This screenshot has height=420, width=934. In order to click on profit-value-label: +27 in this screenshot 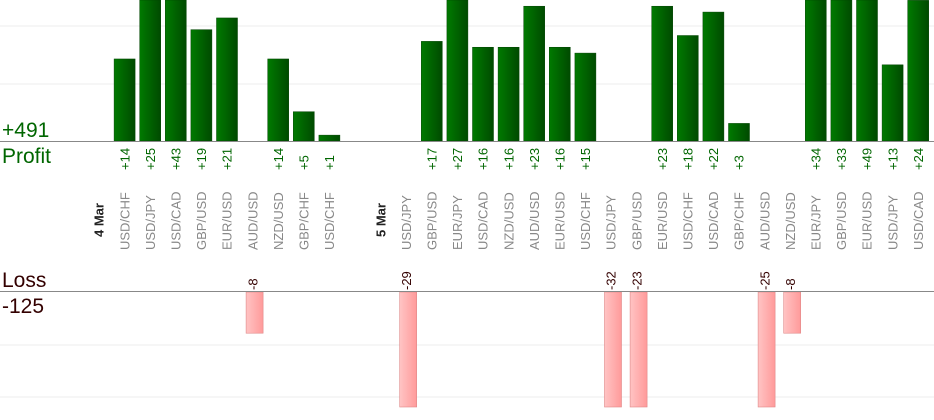, I will do `click(457, 159)`.